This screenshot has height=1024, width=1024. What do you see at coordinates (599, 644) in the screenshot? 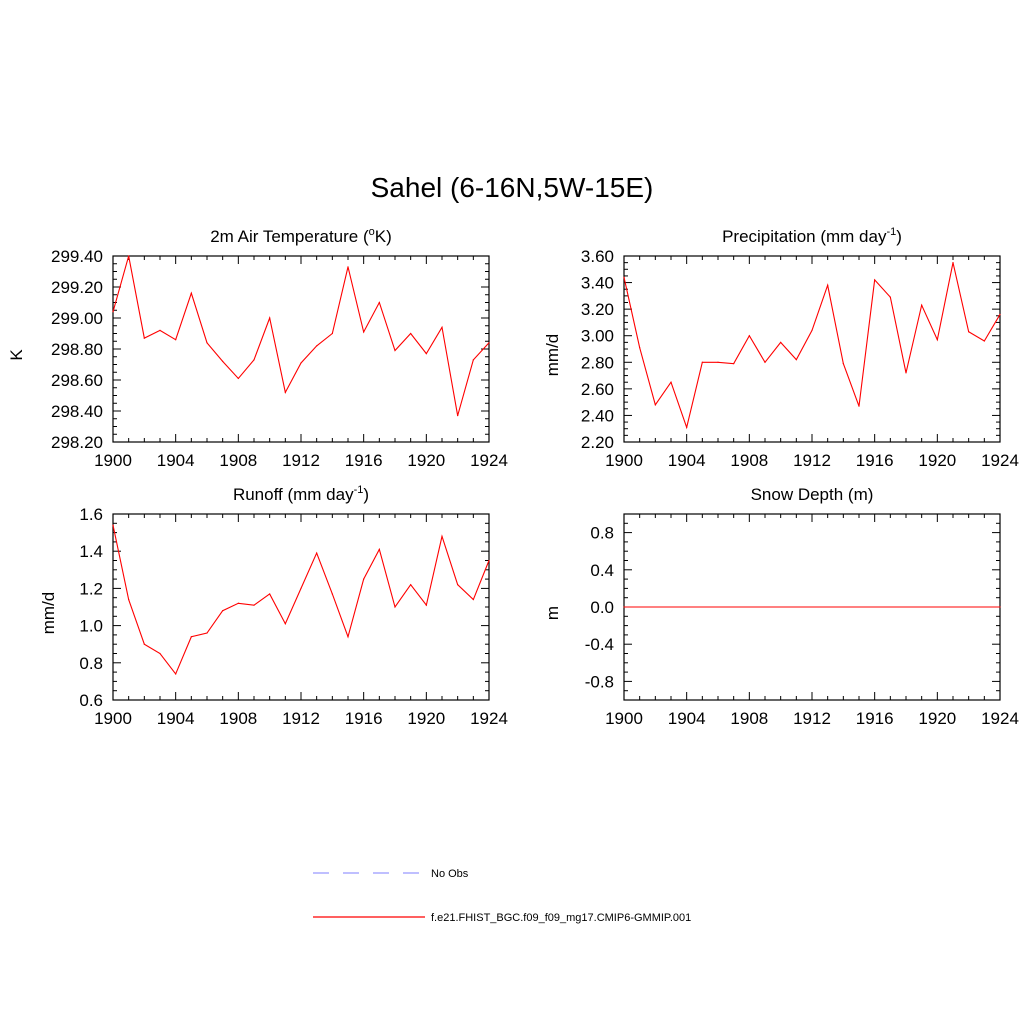
I see `y-tick-label: -0.4` at bounding box center [599, 644].